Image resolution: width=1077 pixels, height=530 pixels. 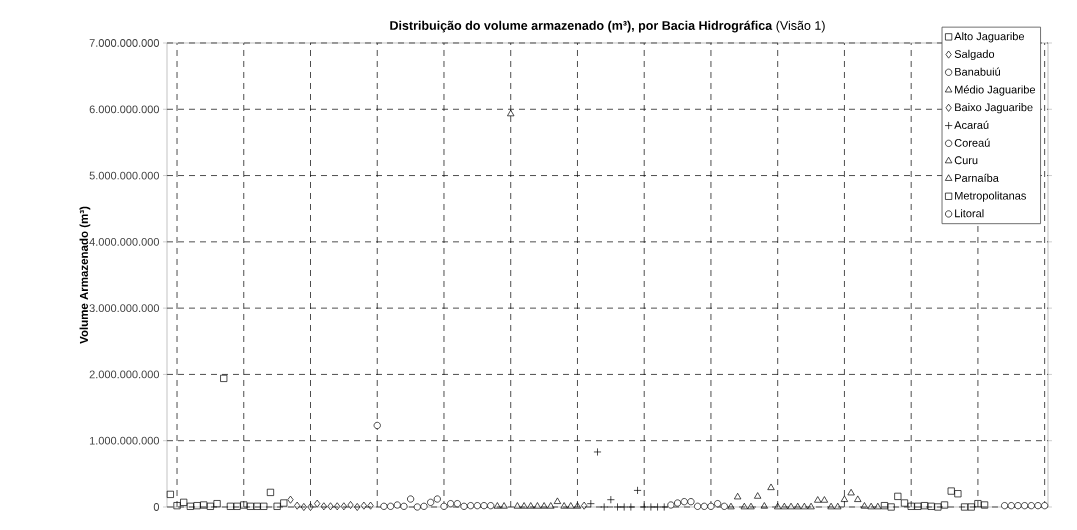 What do you see at coordinates (972, 142) in the screenshot?
I see `legend-label: Coreaú` at bounding box center [972, 142].